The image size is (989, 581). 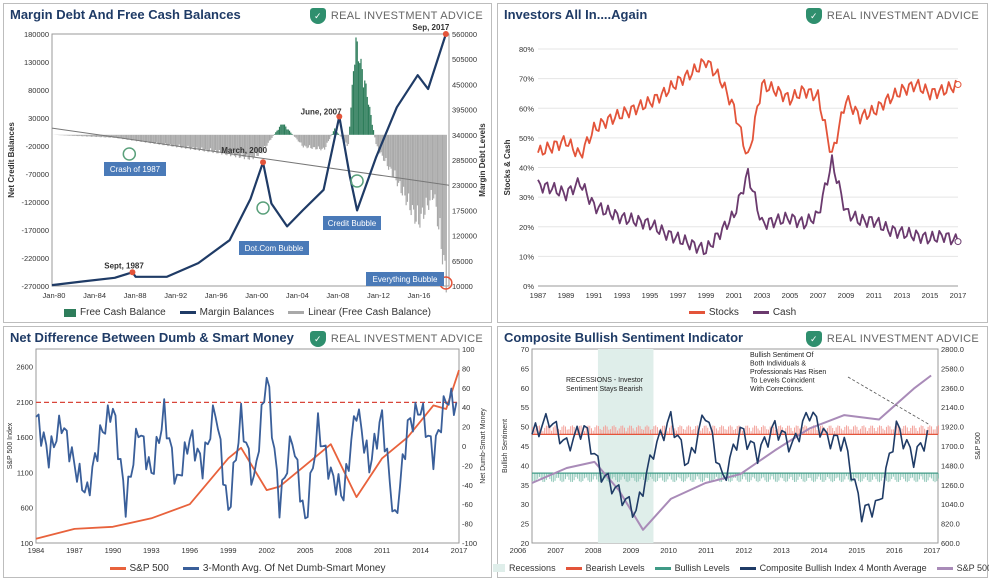 I want to click on x-tick-label: 1996, so click(x=189, y=550).